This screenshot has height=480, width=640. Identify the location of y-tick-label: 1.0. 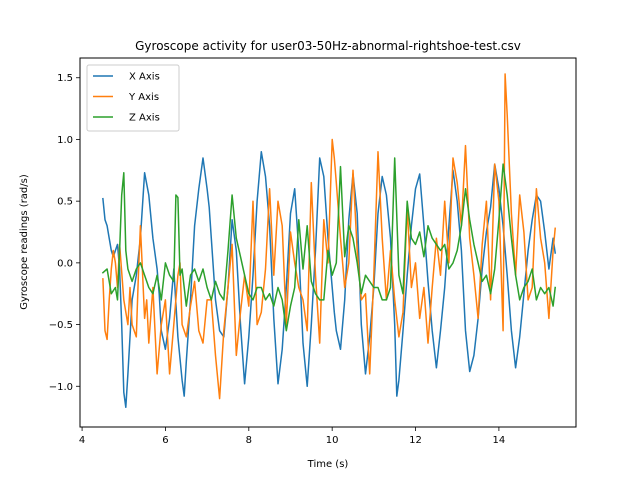
(65, 140).